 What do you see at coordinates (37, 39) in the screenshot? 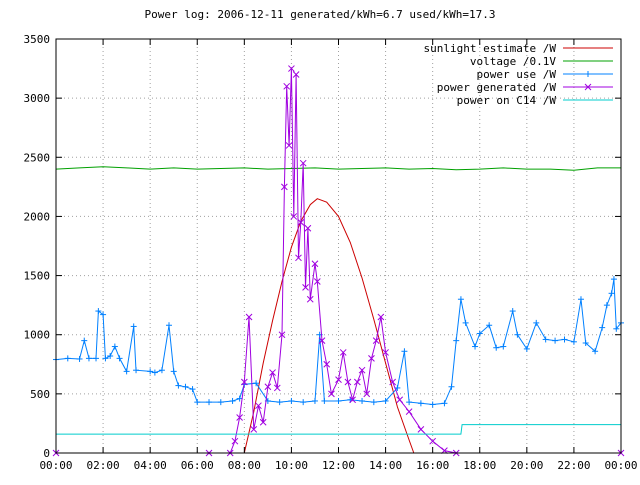
I see `y-tick-label: 3500` at bounding box center [37, 39].